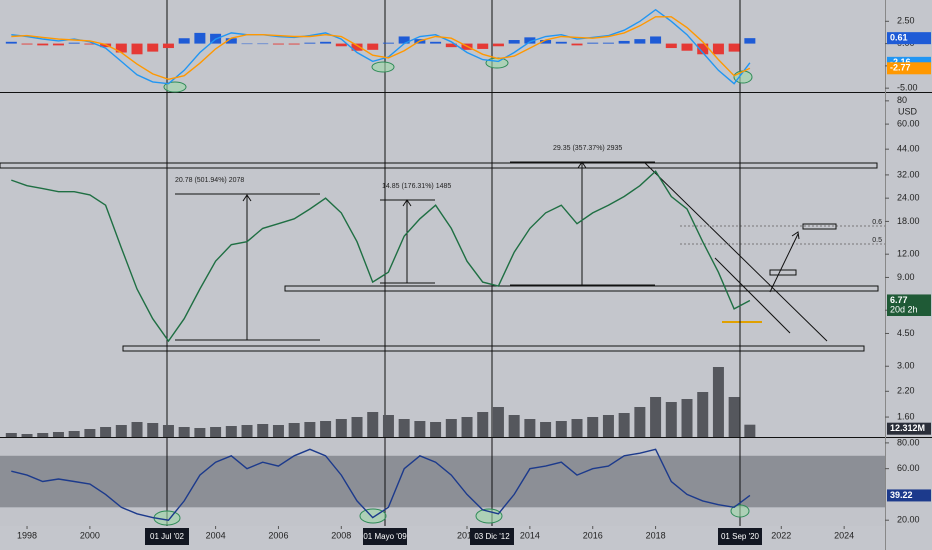 This screenshot has height=550, width=932. What do you see at coordinates (908, 174) in the screenshot?
I see `y-tick-label: 32.00` at bounding box center [908, 174].